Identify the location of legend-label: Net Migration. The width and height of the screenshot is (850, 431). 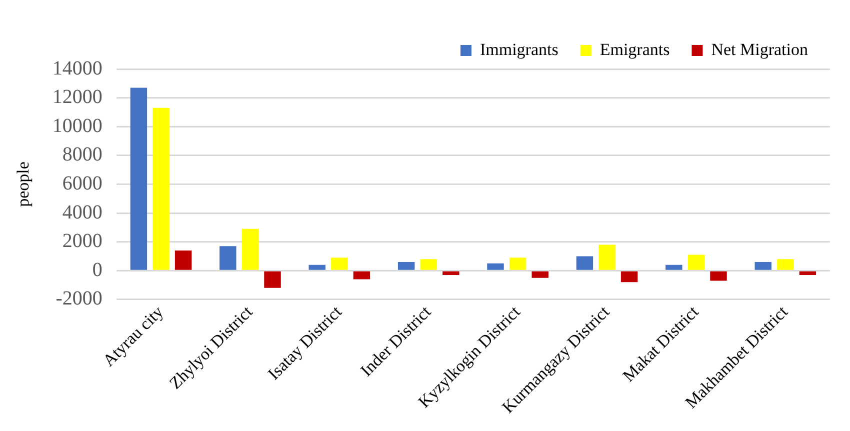
(759, 49).